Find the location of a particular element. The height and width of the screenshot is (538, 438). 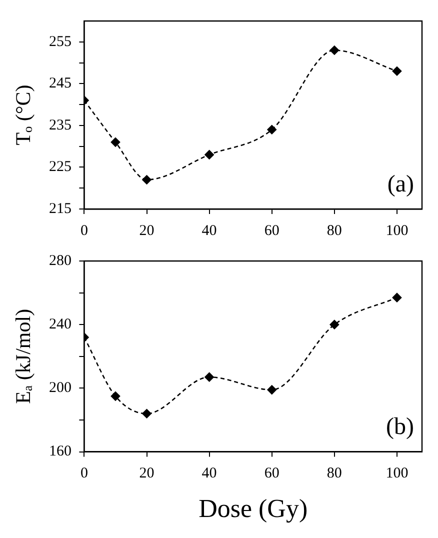

y-axis-title: Tₒ (°C) is located at coordinates (23, 115).